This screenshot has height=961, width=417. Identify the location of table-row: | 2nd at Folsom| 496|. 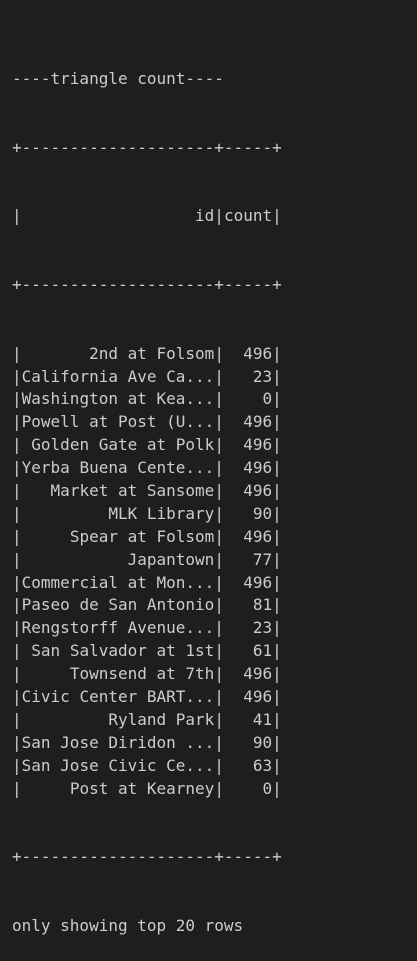
(147, 353).